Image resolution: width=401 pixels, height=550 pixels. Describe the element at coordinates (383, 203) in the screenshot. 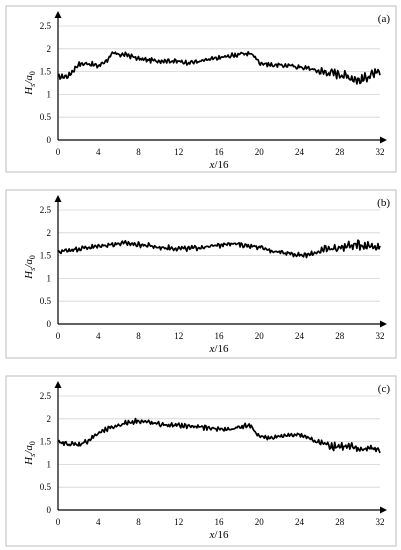

I see `panel-label: (b)` at that location.